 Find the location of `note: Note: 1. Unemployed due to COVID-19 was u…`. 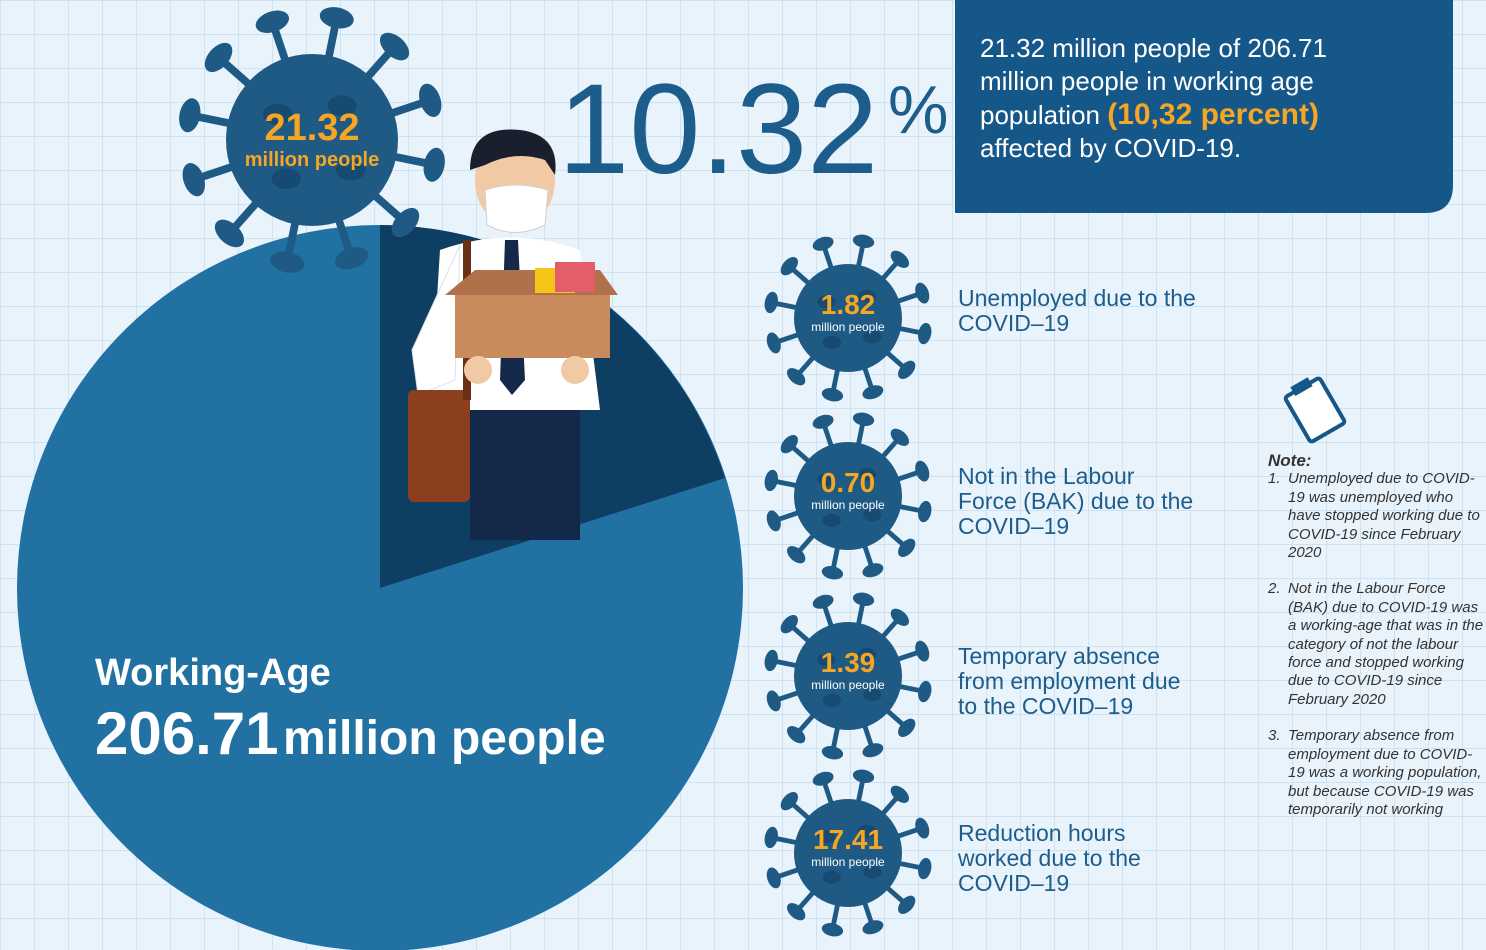

note: Note: 1. Unemployed due to COVID-19 was u… is located at coordinates (1377, 644).